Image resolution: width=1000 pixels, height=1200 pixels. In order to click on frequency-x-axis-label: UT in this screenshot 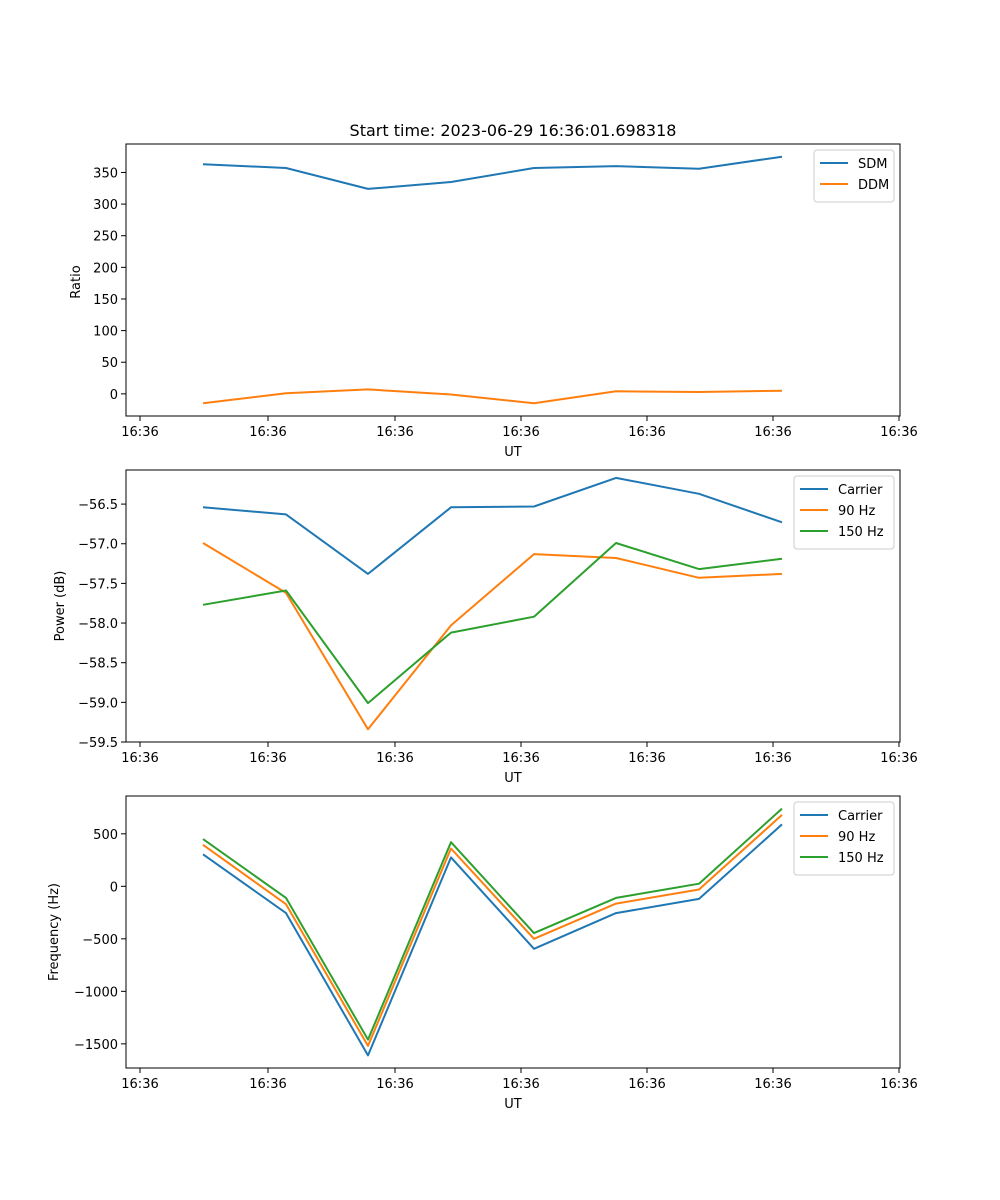, I will do `click(513, 1104)`.